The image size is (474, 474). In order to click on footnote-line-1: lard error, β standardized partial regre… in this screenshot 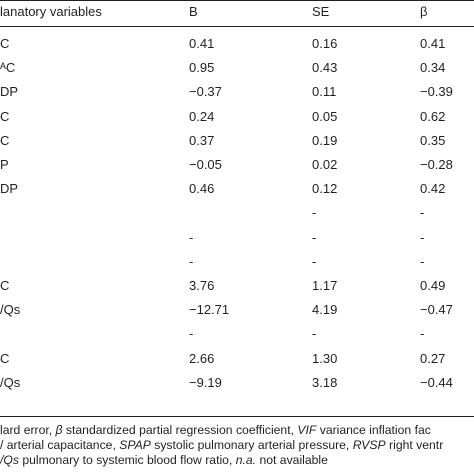, I will do `click(237, 430)`.